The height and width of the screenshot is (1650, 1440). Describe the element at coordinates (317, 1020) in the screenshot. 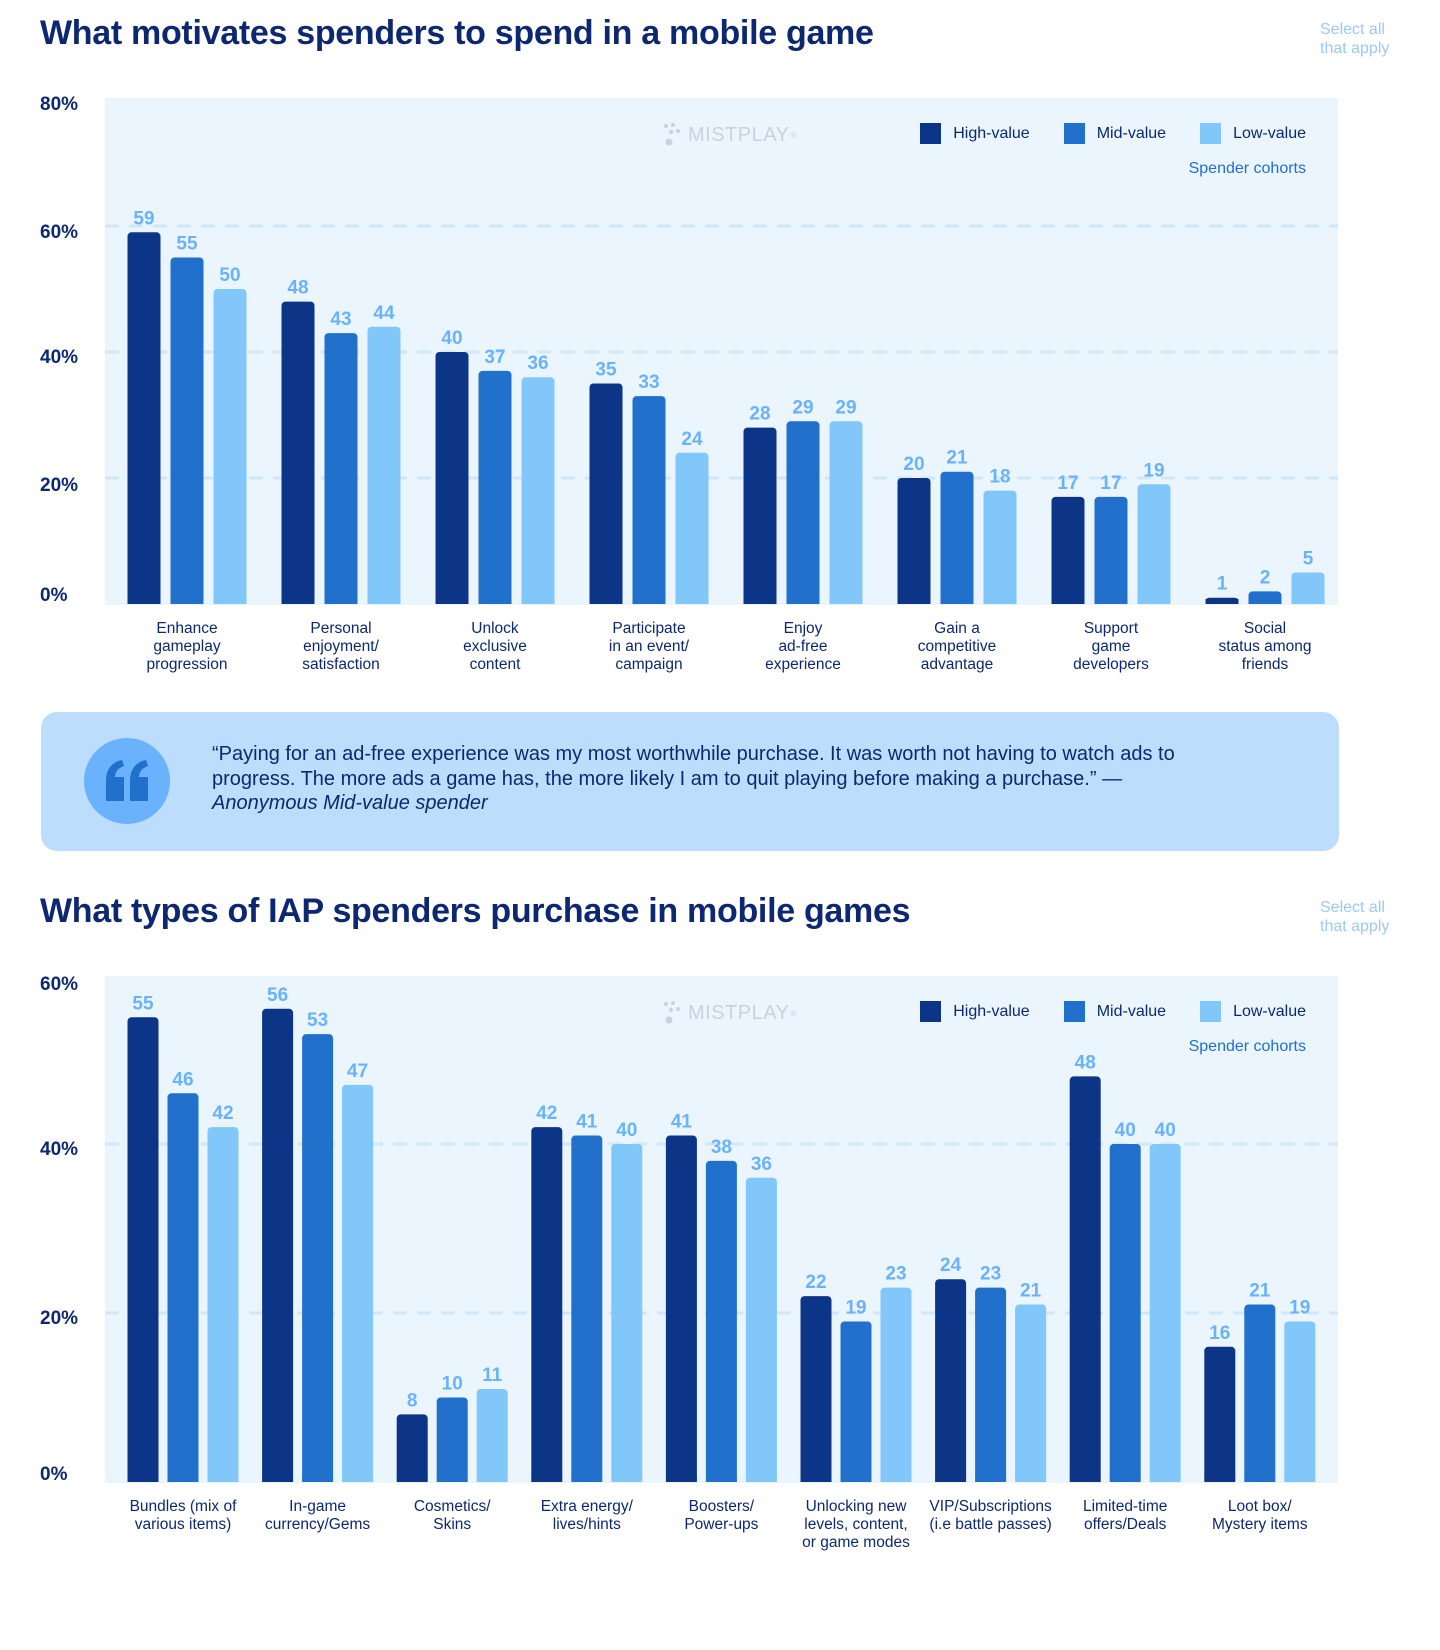

I see `bar-value-label: 53` at that location.